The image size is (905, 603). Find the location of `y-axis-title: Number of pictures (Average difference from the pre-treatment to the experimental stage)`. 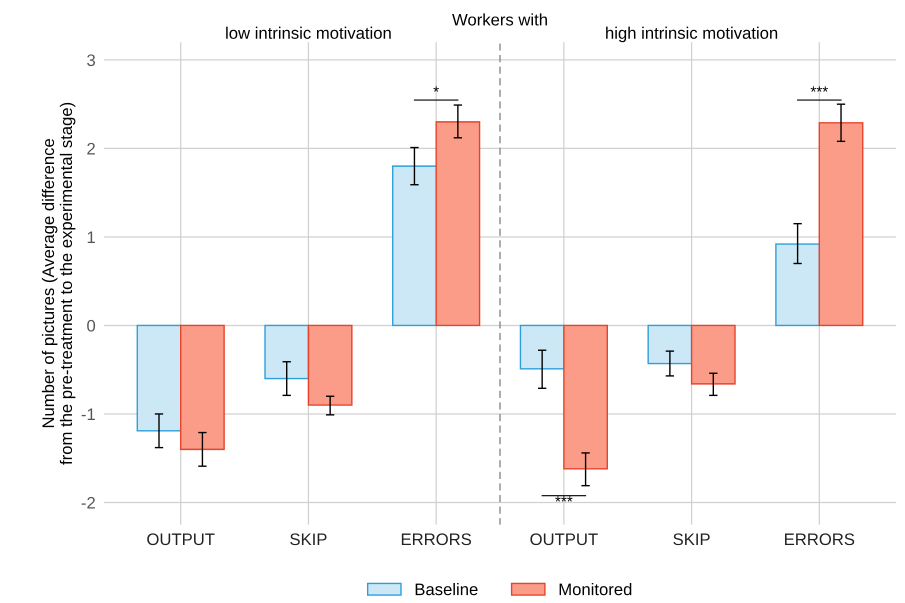

y-axis-title: Number of pictures (Average difference from the pre-treatment to the experimental stage) is located at coordinates (59, 283).